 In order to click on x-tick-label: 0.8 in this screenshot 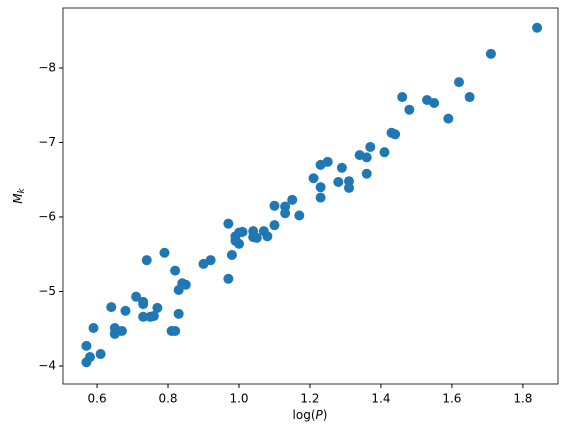, I will do `click(167, 399)`.